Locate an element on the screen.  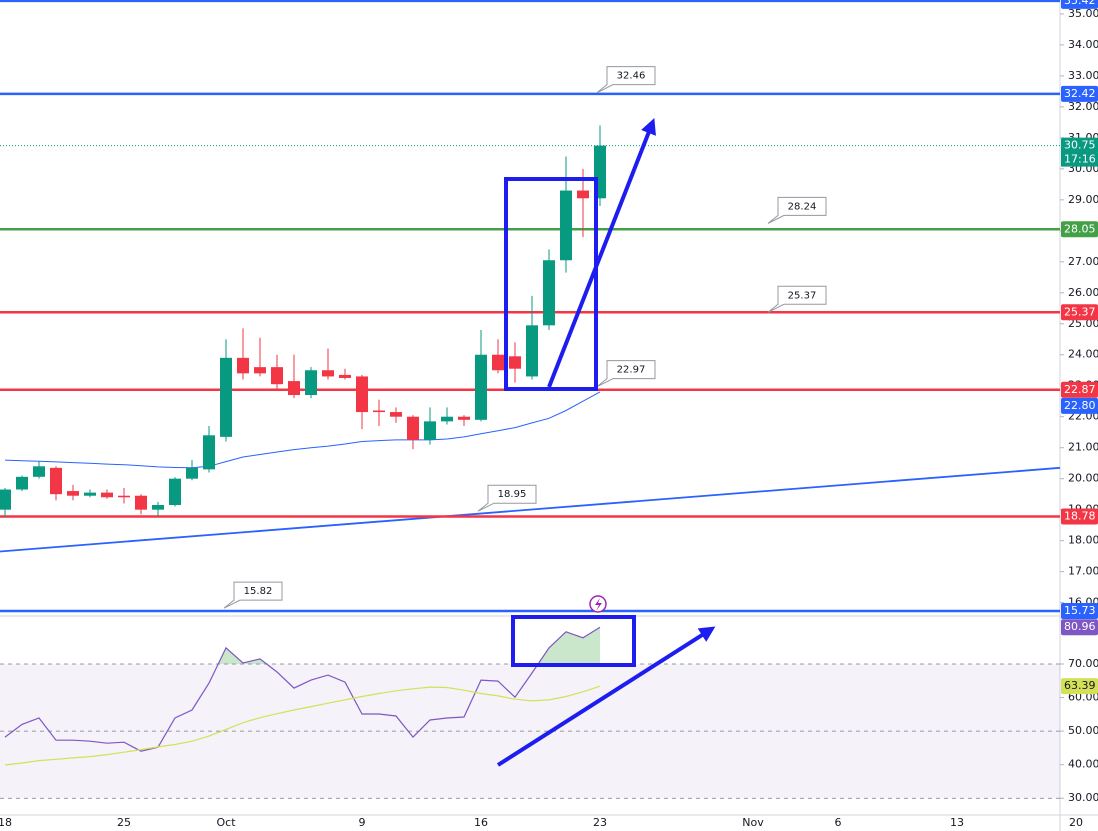
y-tick-label: 21.00 is located at coordinates (1083, 447).